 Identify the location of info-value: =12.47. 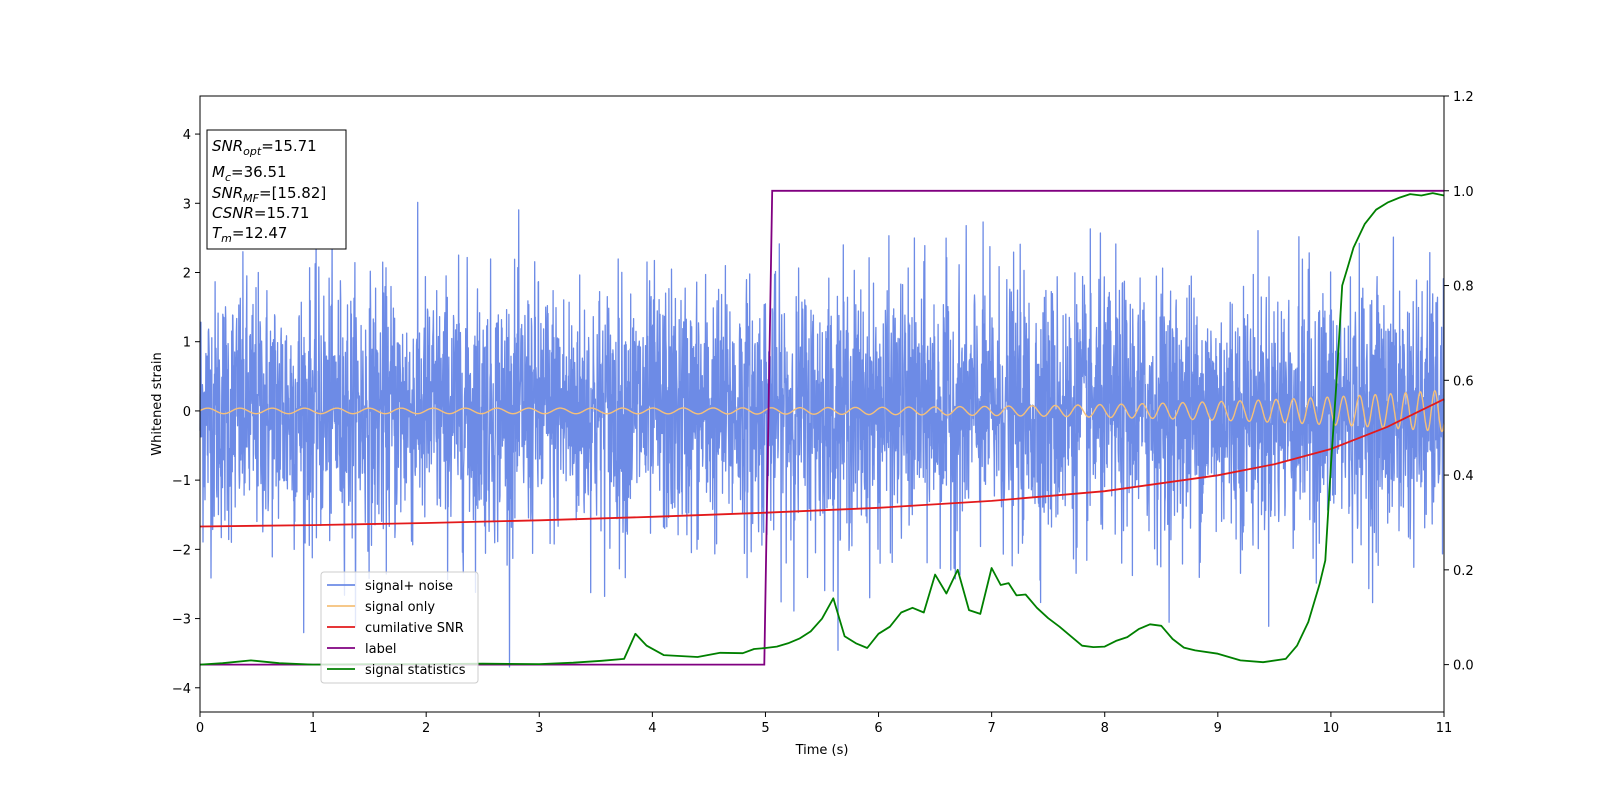
(260, 233).